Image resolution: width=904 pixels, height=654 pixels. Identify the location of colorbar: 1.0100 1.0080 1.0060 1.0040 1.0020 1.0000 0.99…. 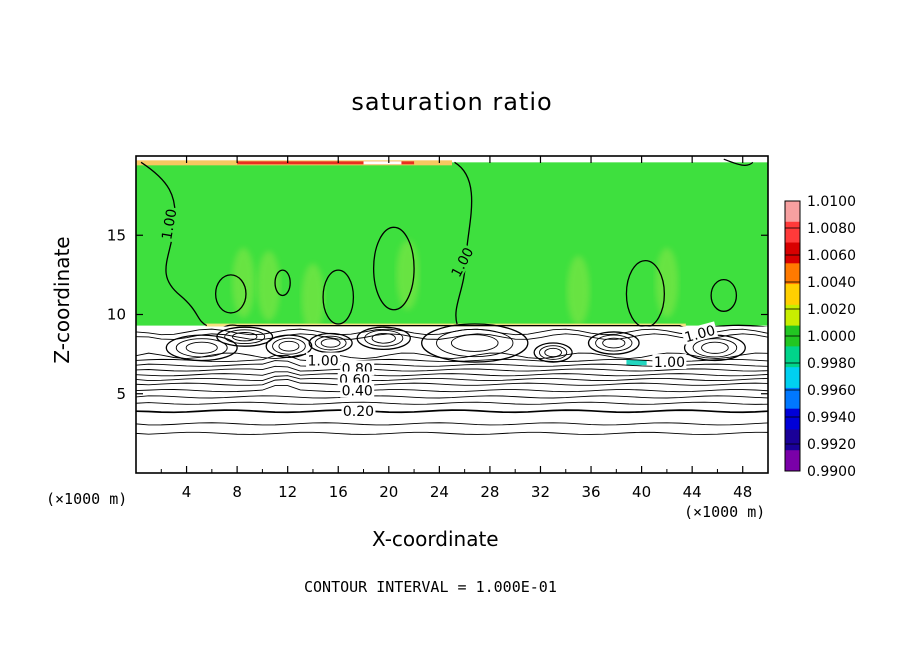
(820, 337).